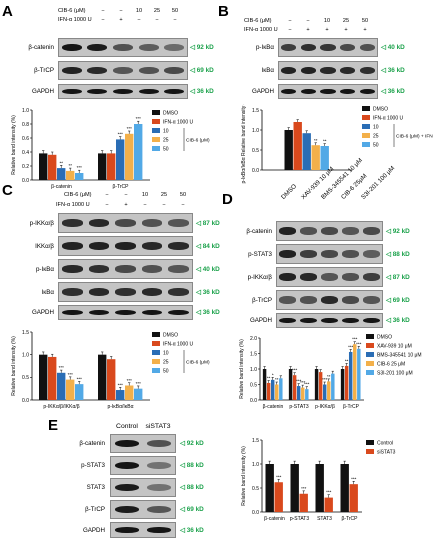 Image resolution: width=433 pixels, height=550 pixels. Describe the element at coordinates (208, 246) in the screenshot. I see `kd-marker: ◁ 84 kD` at that location.